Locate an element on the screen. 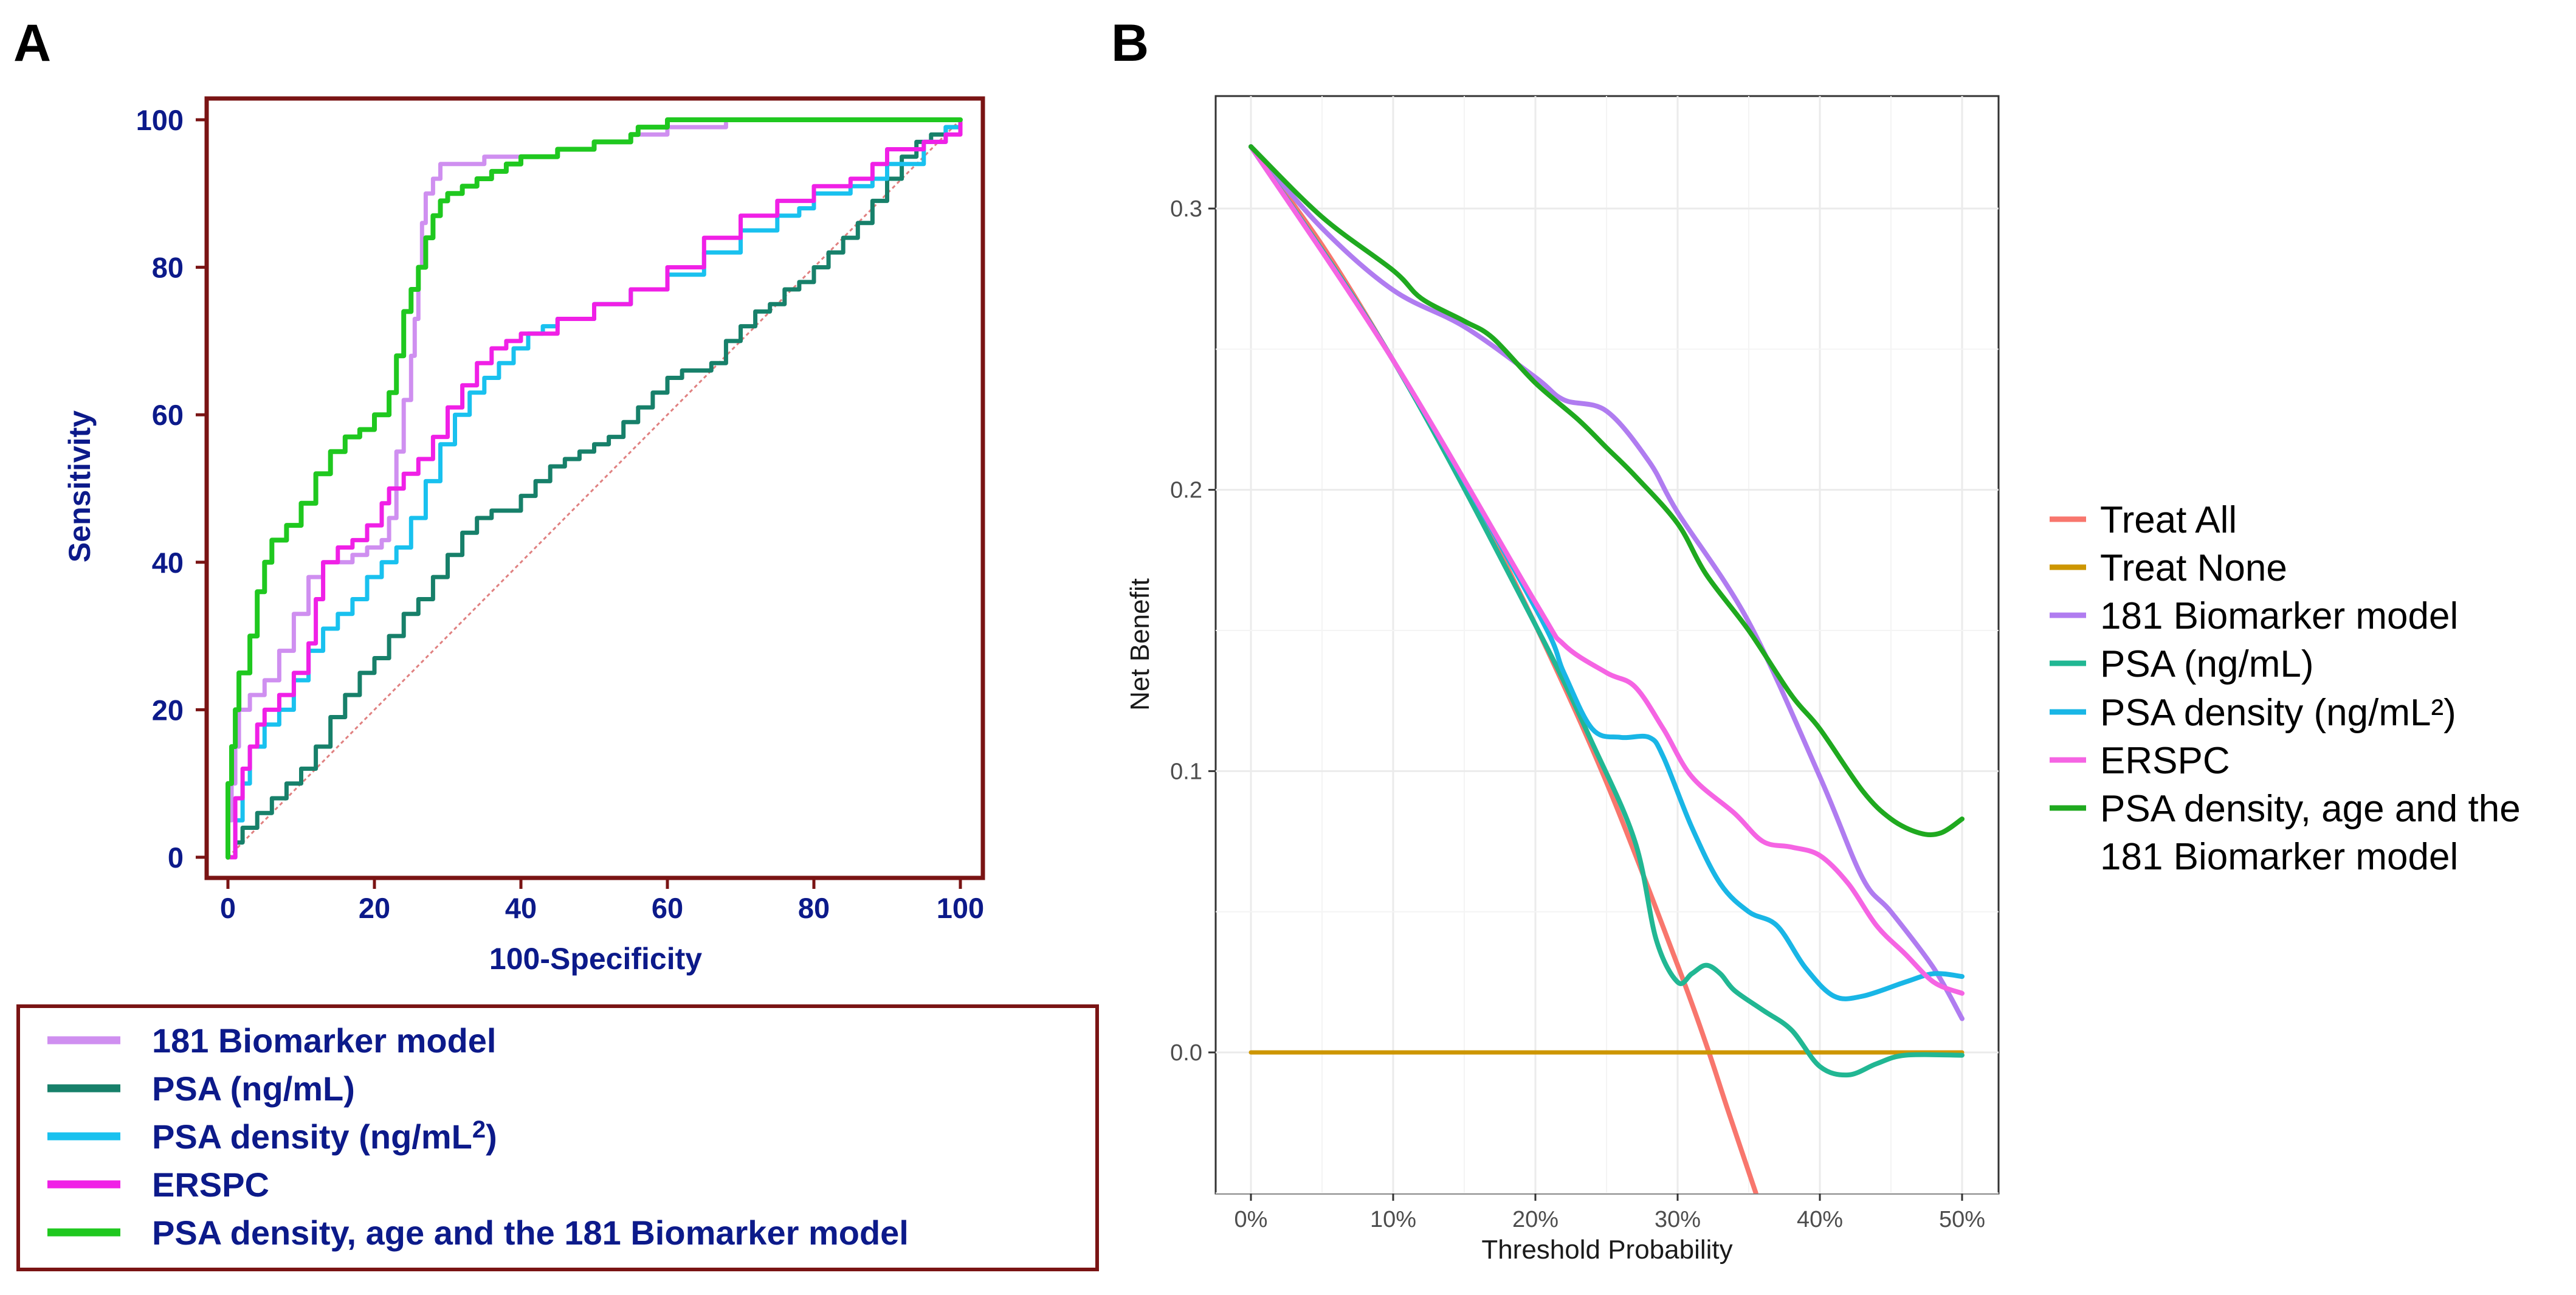  dca-x-tick-label: 0% is located at coordinates (1251, 1219).